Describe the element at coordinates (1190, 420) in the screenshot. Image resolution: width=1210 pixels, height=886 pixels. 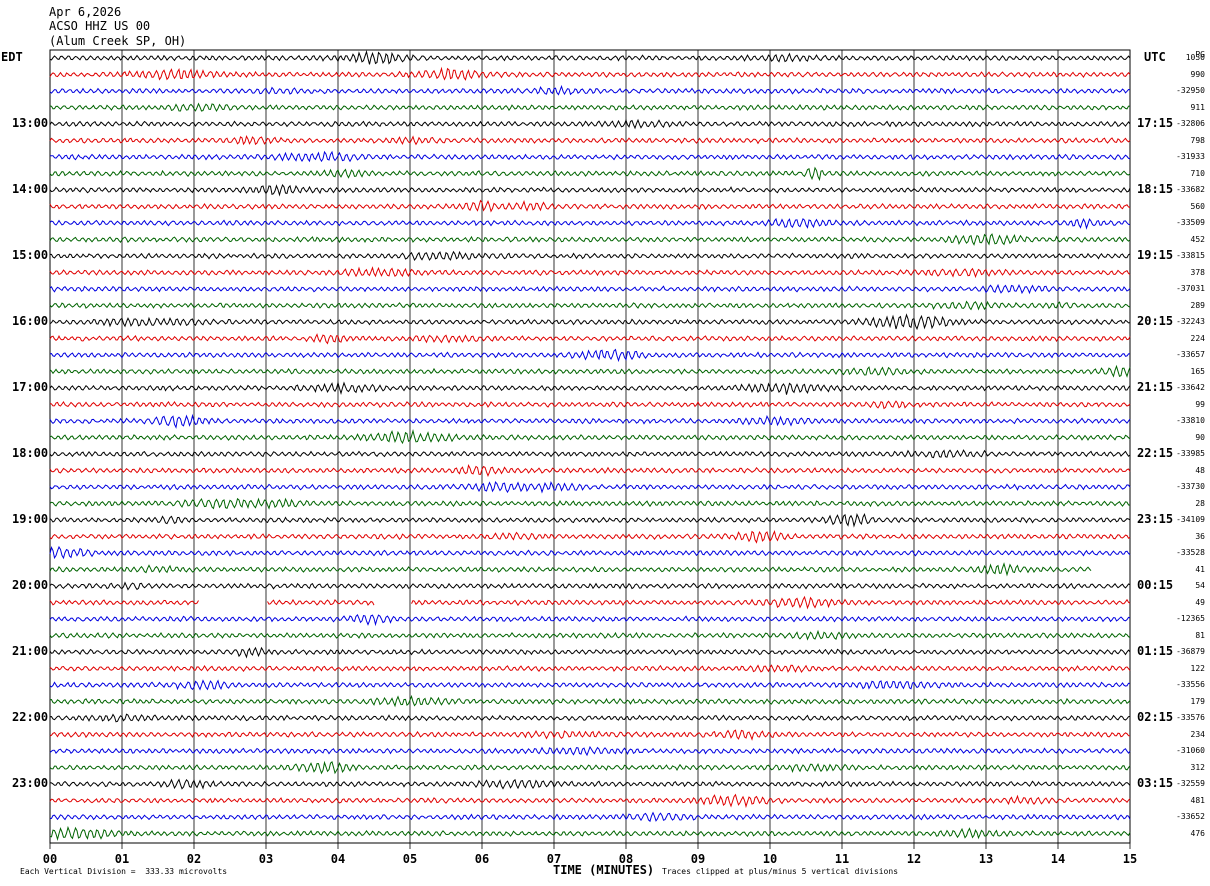
I see `trace-value-label: -33810` at that location.